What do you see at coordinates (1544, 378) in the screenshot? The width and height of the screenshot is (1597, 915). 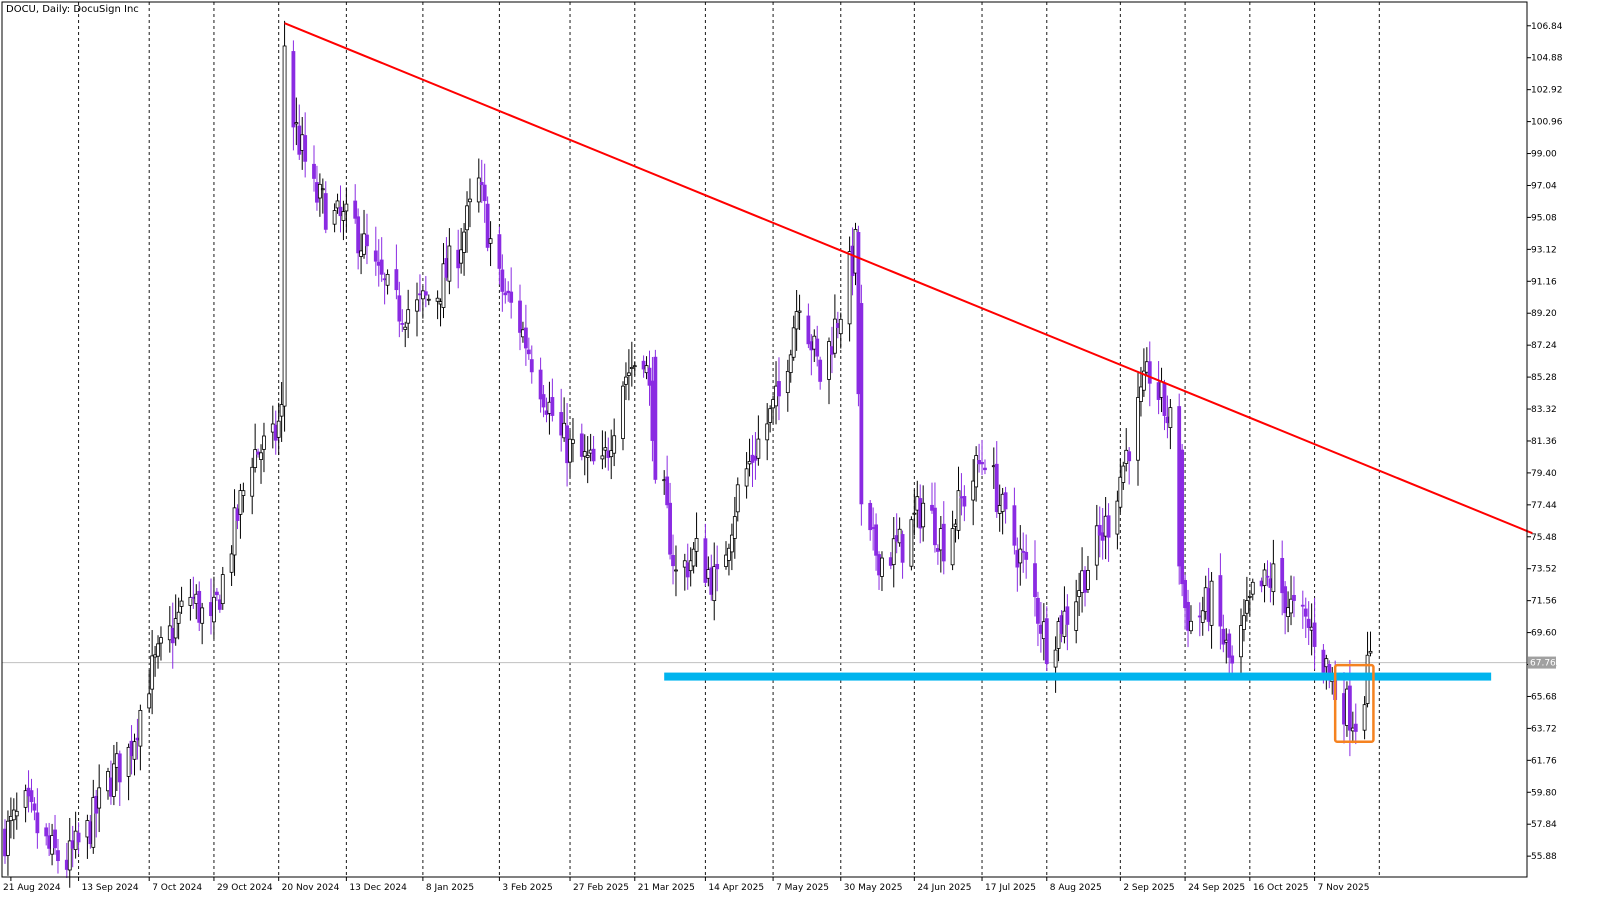 I see `y-tick-label: 85.28` at bounding box center [1544, 378].